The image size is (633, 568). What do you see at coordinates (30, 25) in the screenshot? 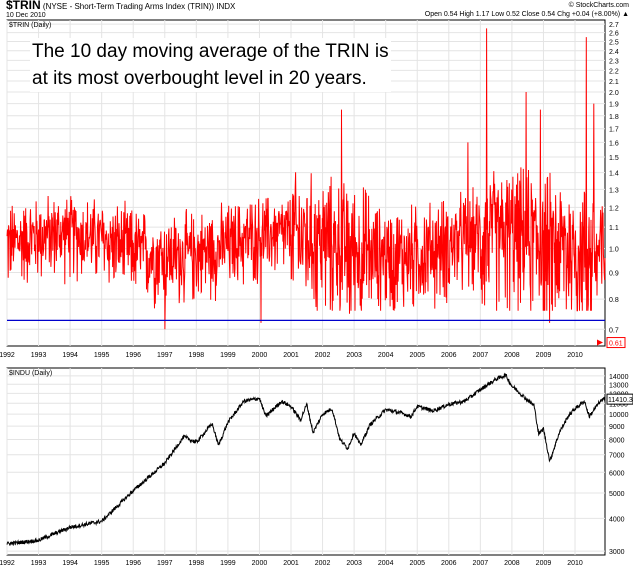
I see `trin-legend: $TRIN (Daily)` at bounding box center [30, 25].